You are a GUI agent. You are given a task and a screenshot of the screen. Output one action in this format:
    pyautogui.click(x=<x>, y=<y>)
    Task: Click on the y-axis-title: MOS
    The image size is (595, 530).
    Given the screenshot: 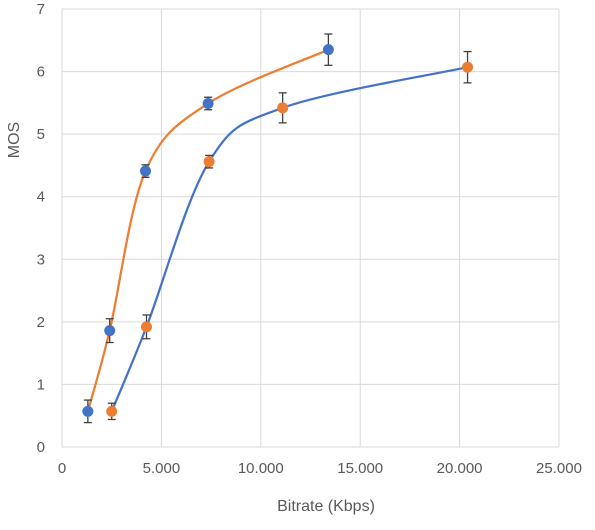 What is the action you would take?
    pyautogui.click(x=14, y=140)
    